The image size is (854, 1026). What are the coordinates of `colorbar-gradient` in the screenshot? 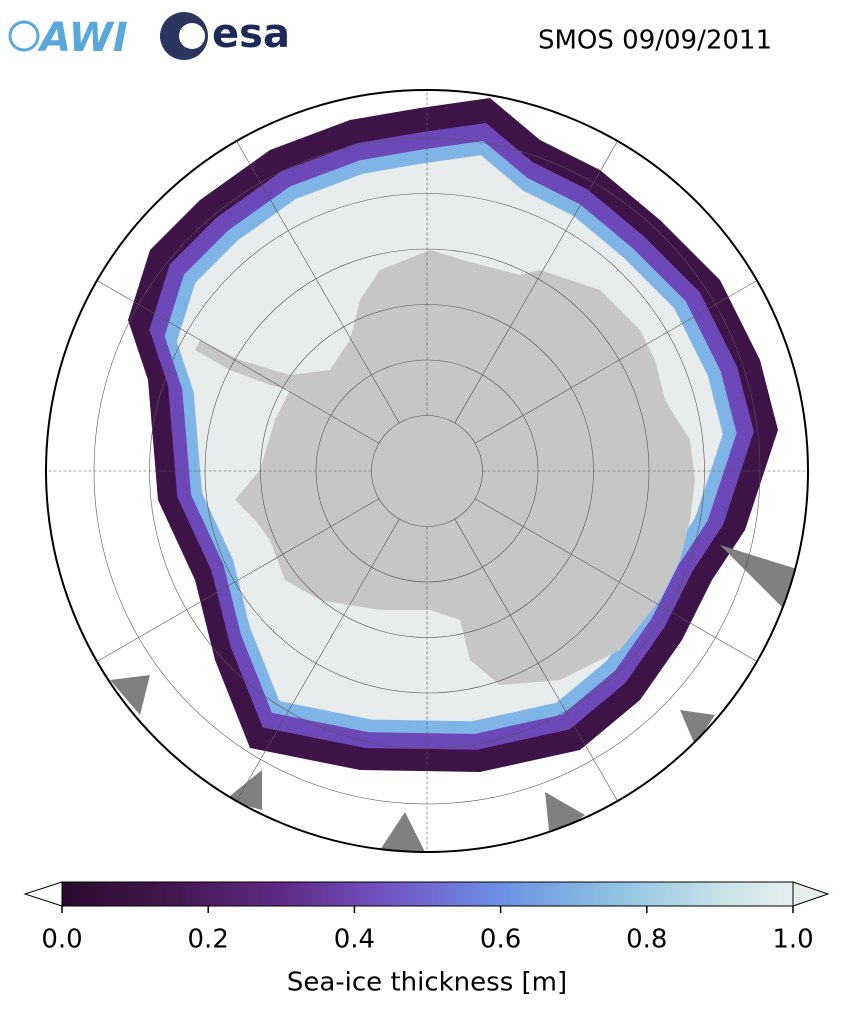 It's located at (427, 894).